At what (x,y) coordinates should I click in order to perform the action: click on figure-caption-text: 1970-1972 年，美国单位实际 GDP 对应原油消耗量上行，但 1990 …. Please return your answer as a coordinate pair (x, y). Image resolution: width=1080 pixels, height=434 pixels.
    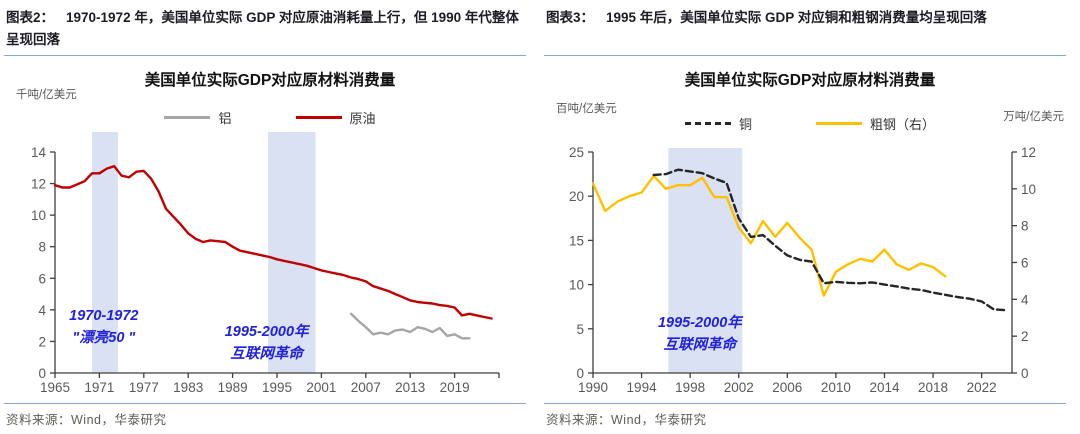
    Looking at the image, I should click on (262, 28).